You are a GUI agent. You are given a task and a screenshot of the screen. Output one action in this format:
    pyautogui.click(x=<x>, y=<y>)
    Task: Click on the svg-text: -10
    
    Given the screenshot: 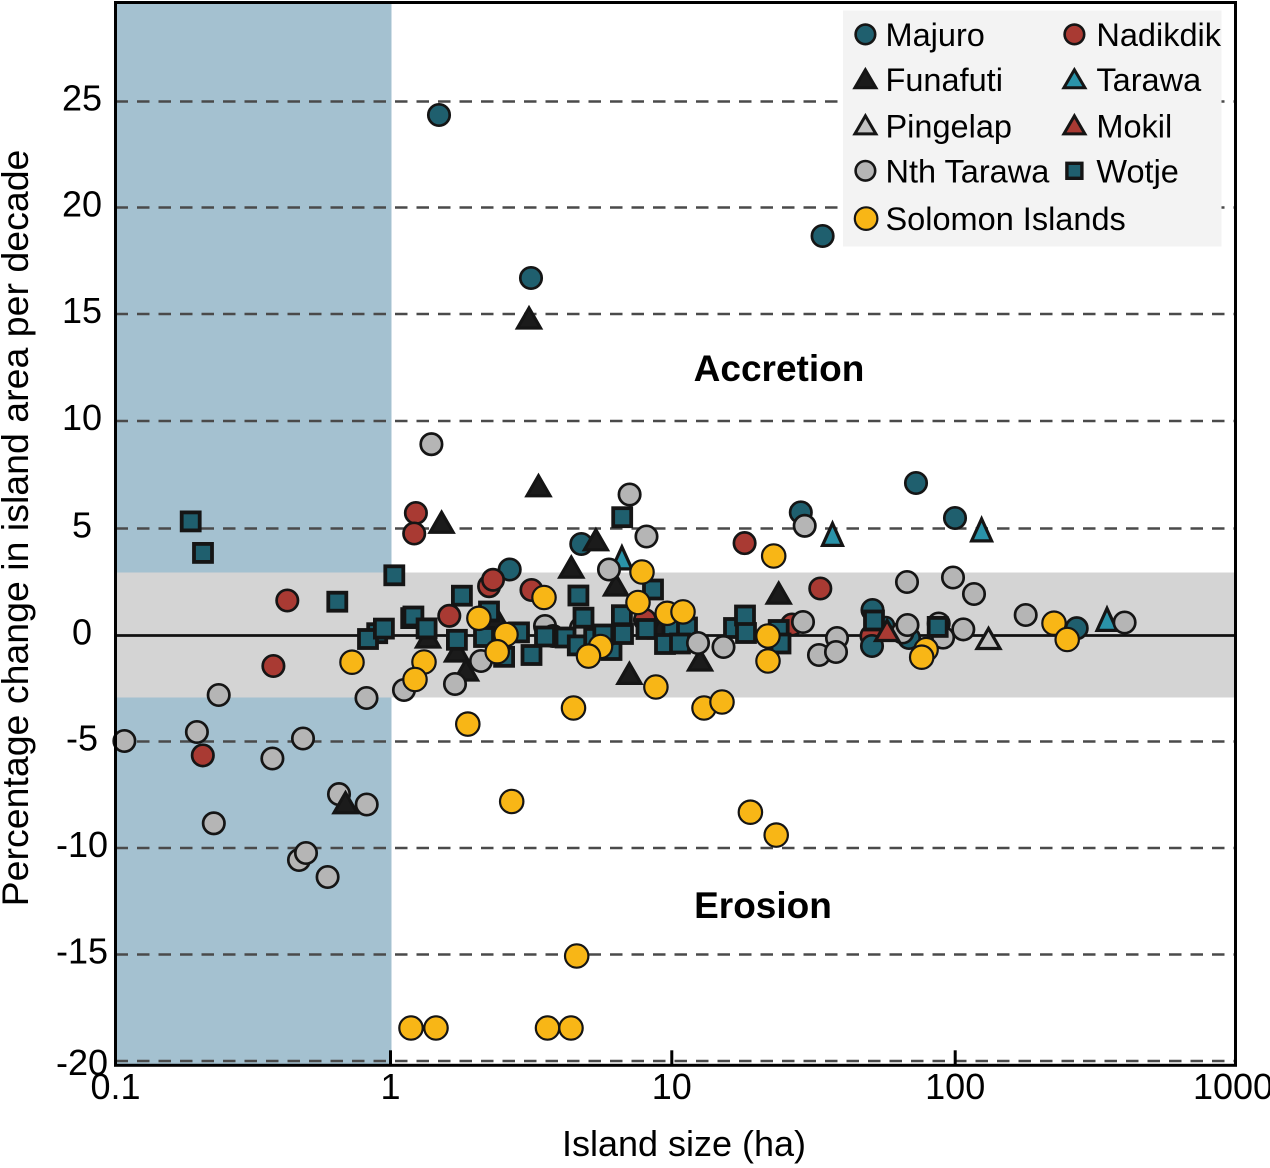 What is the action you would take?
    pyautogui.click(x=82, y=844)
    